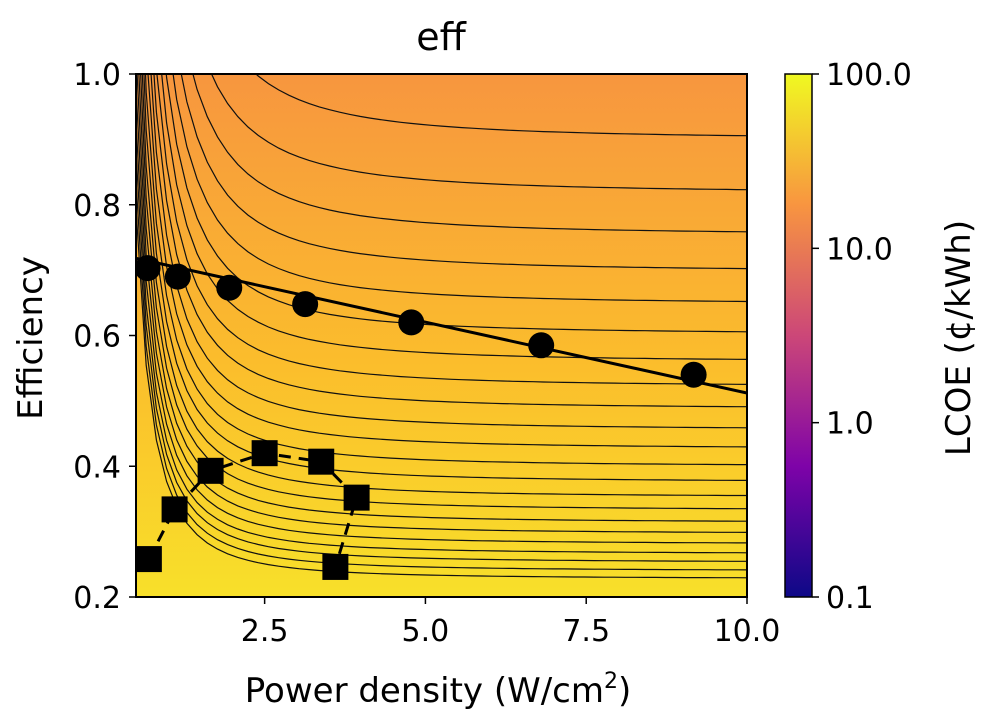 Image resolution: width=993 pixels, height=725 pixels. What do you see at coordinates (511, 623) in the screenshot?
I see `x-axis-ticks: 2.5 5.0 7.5 10.0` at bounding box center [511, 623].